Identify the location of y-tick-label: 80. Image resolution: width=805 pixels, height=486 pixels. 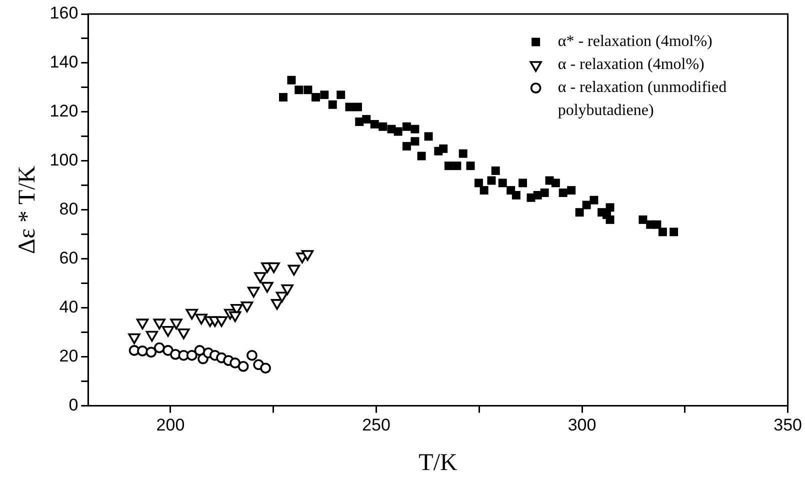
(68, 209).